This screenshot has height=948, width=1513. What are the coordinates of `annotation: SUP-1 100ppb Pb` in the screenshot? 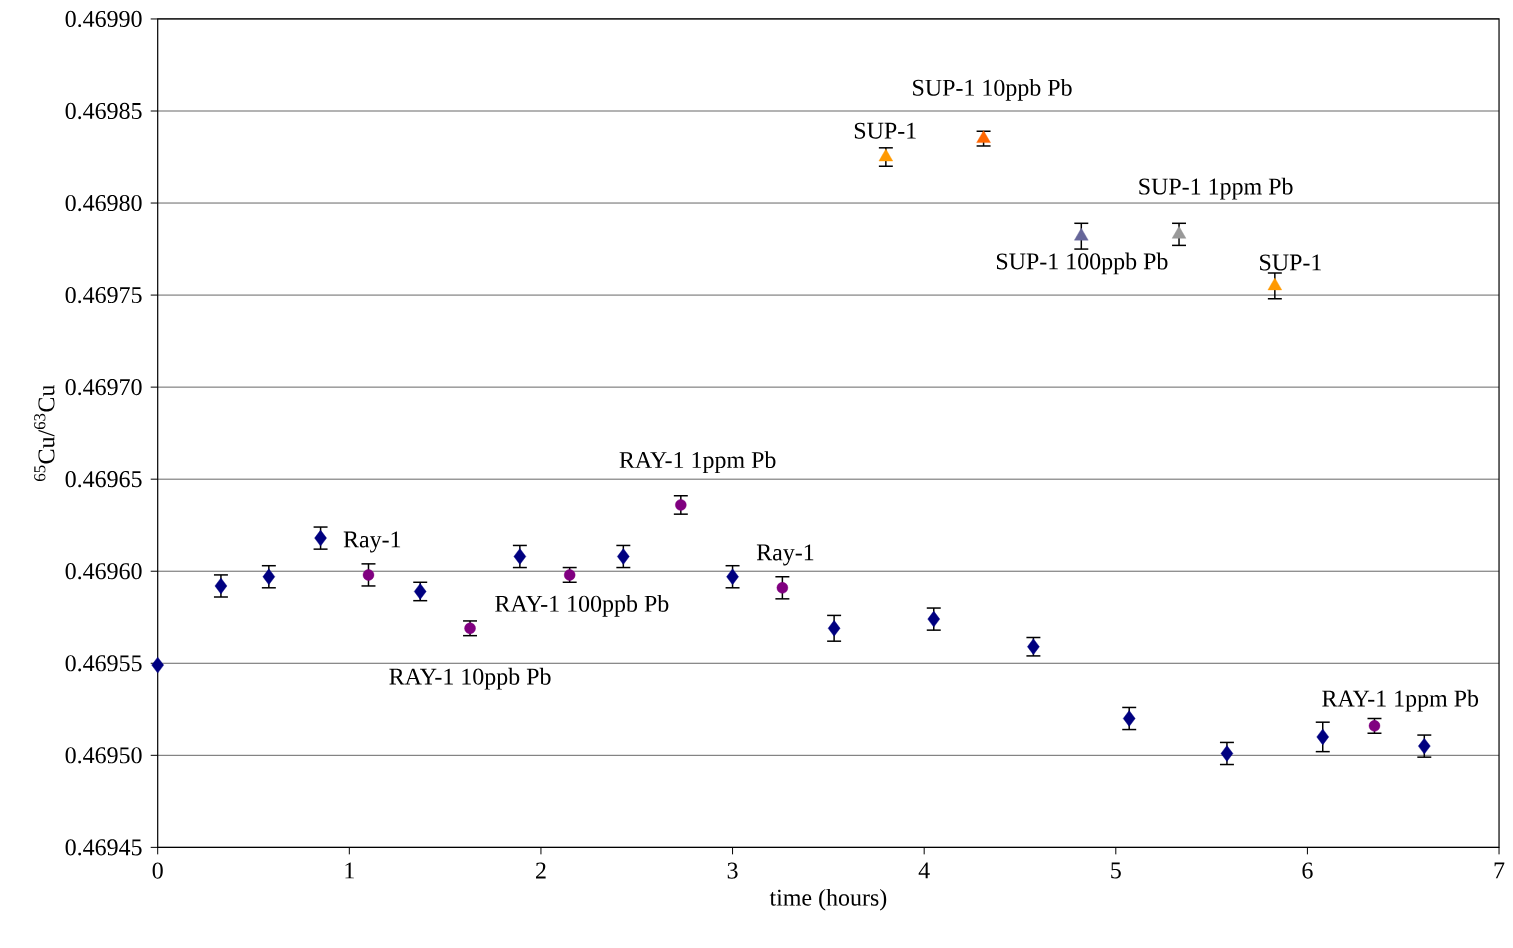 It's located at (1082, 263).